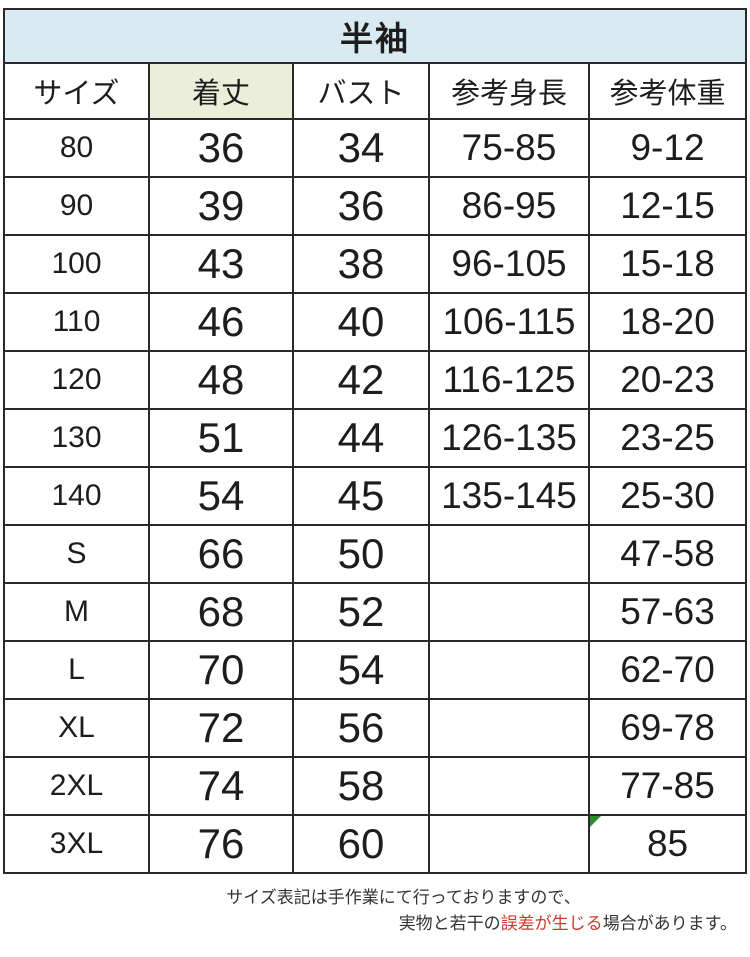  I want to click on cell-size: S, so click(76, 554).